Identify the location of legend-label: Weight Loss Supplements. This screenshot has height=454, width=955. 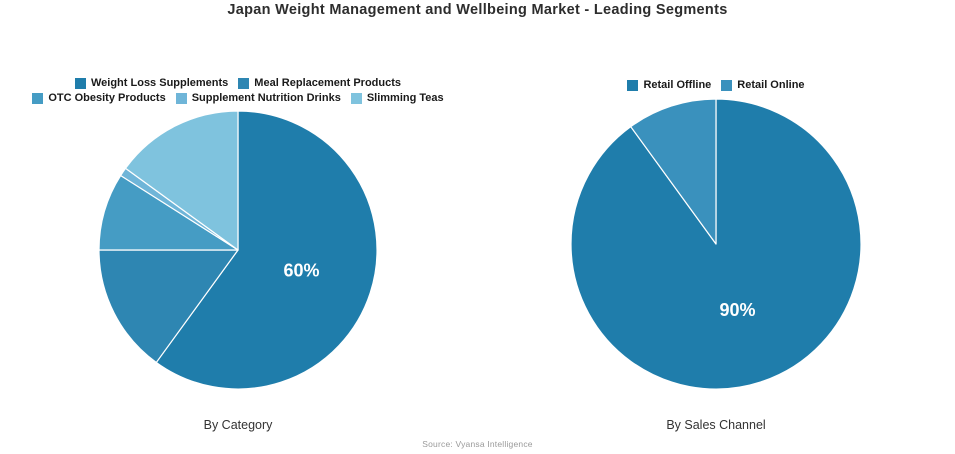
(159, 83).